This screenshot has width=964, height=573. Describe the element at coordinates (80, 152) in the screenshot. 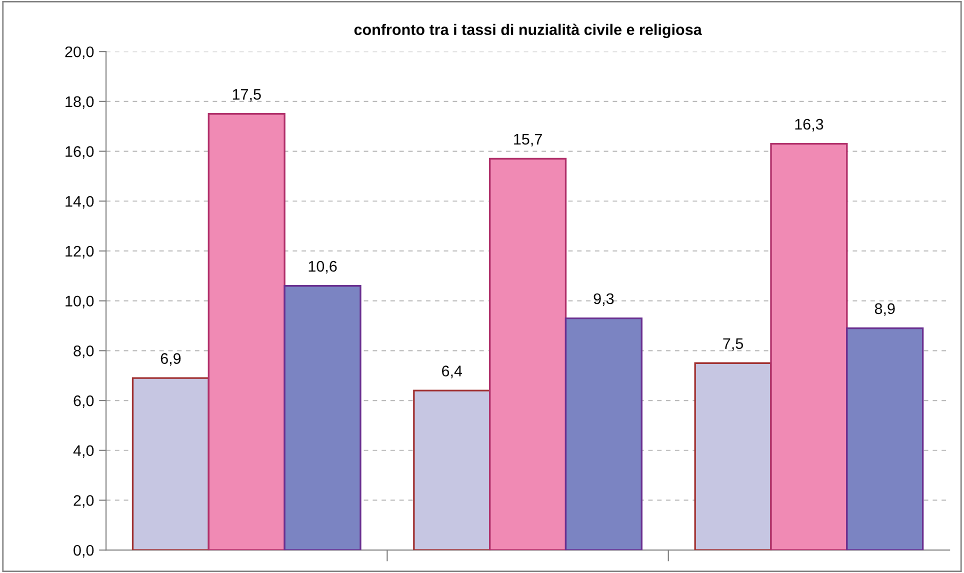

I see `y-tick-label: 16,0` at that location.